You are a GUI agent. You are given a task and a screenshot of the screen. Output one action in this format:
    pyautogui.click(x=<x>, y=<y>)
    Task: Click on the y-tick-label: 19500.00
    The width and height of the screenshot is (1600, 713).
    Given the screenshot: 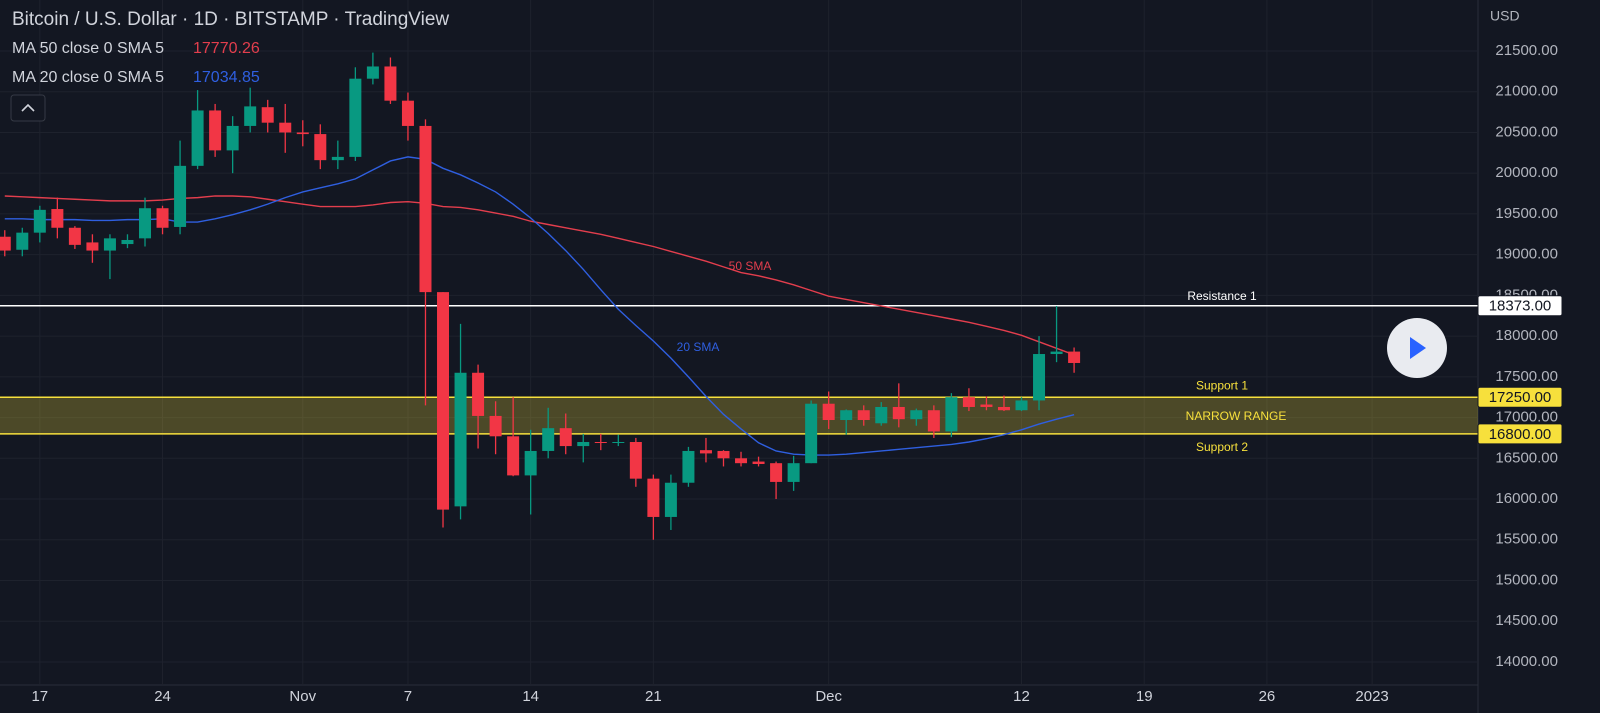 What is the action you would take?
    pyautogui.click(x=1526, y=213)
    